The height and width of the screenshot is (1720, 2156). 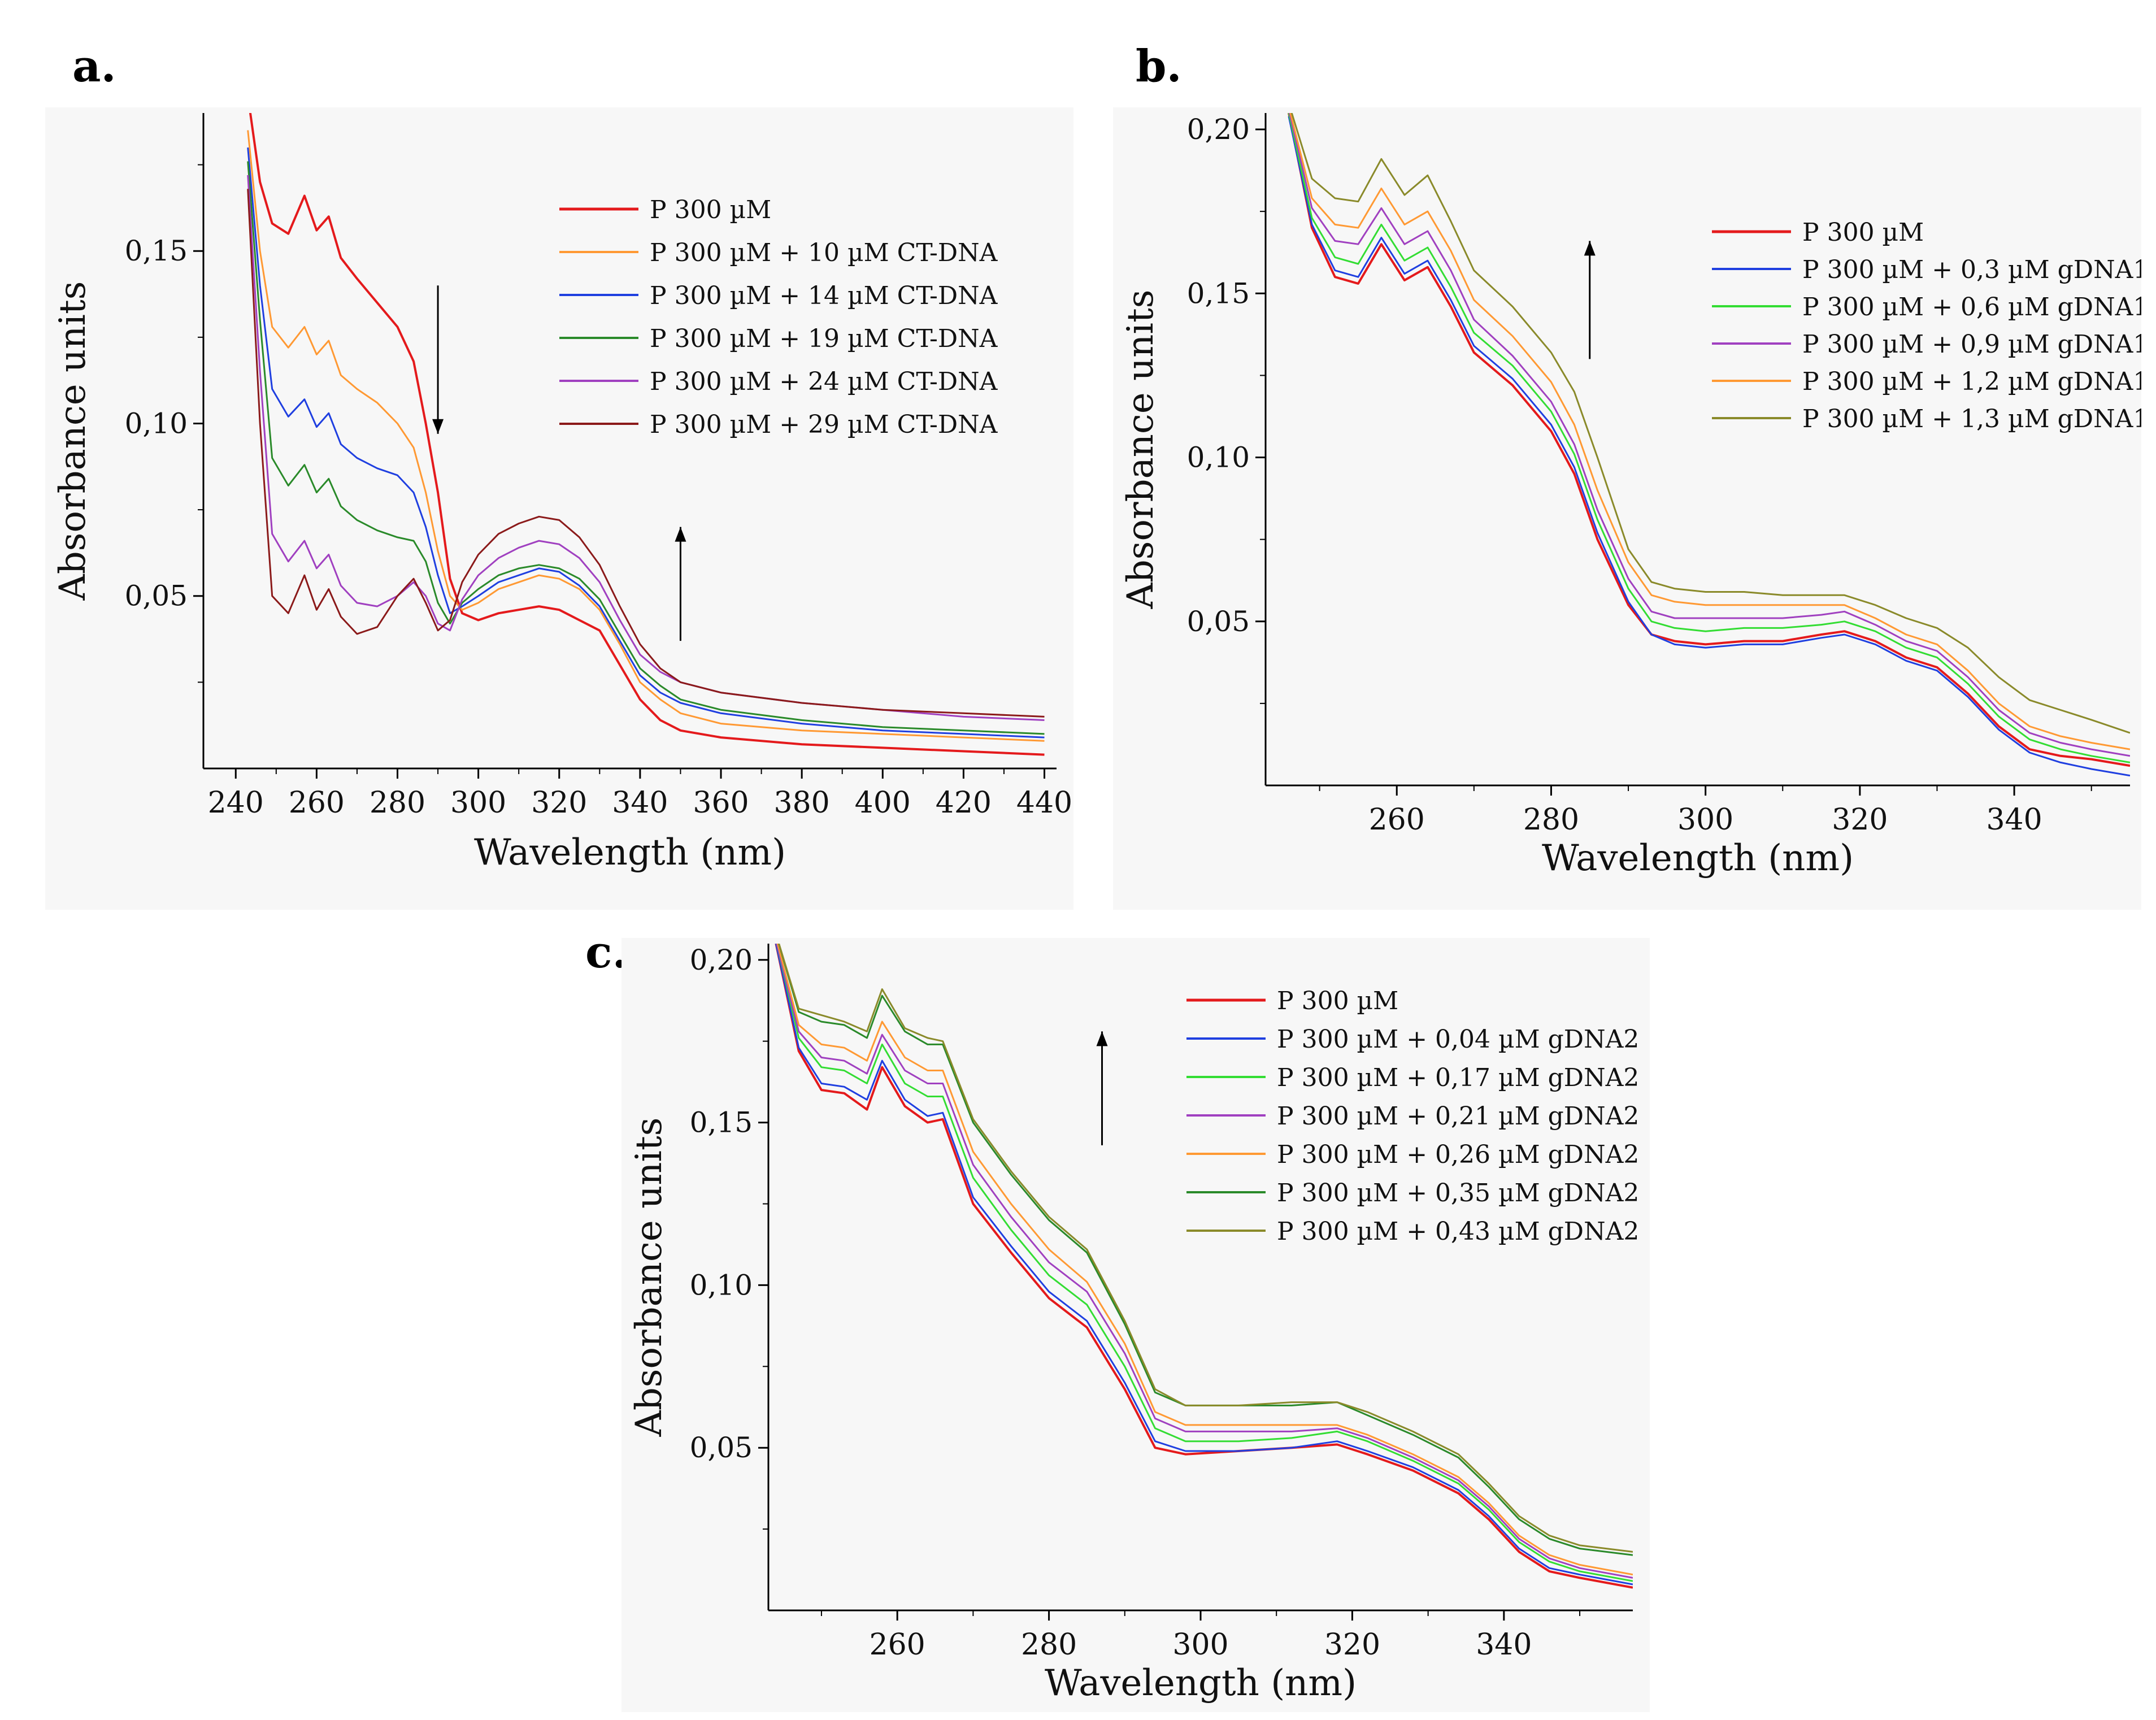 I want to click on x-tick-label: 380, so click(x=802, y=803).